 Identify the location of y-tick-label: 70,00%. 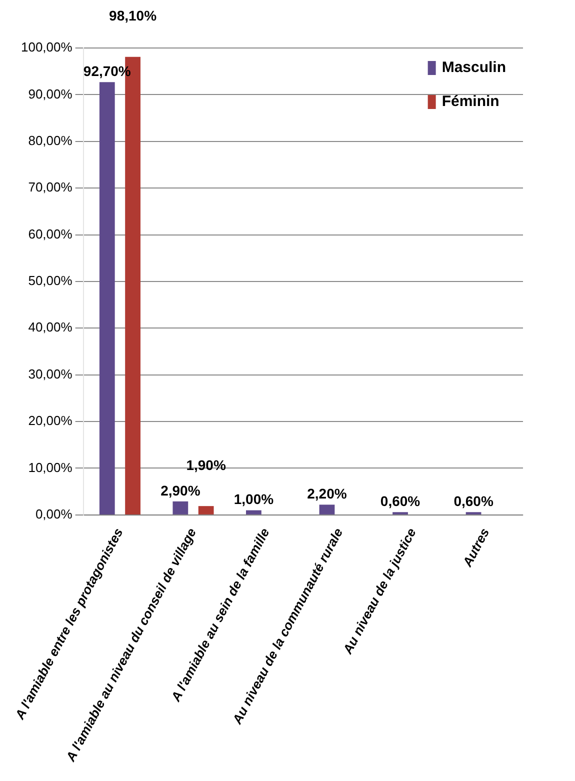
(50, 187).